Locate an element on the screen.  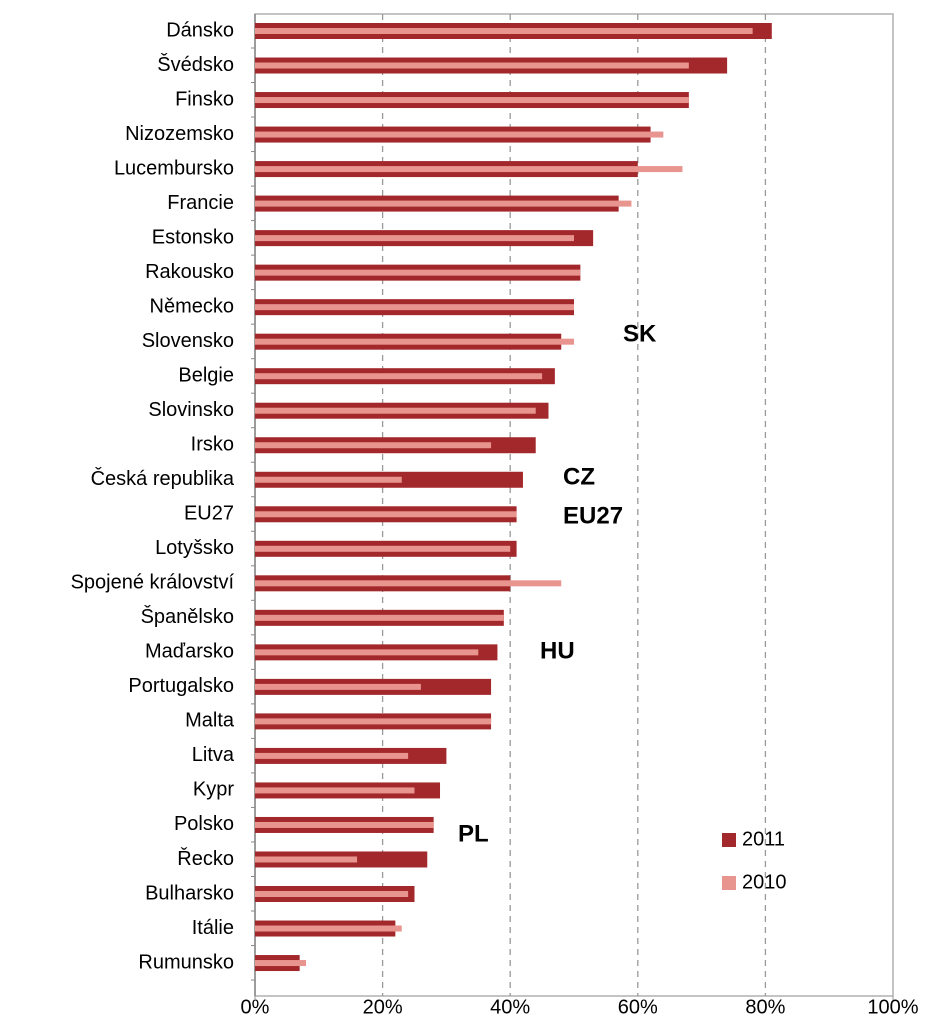
y-tick-label: Finsko is located at coordinates (204, 99).